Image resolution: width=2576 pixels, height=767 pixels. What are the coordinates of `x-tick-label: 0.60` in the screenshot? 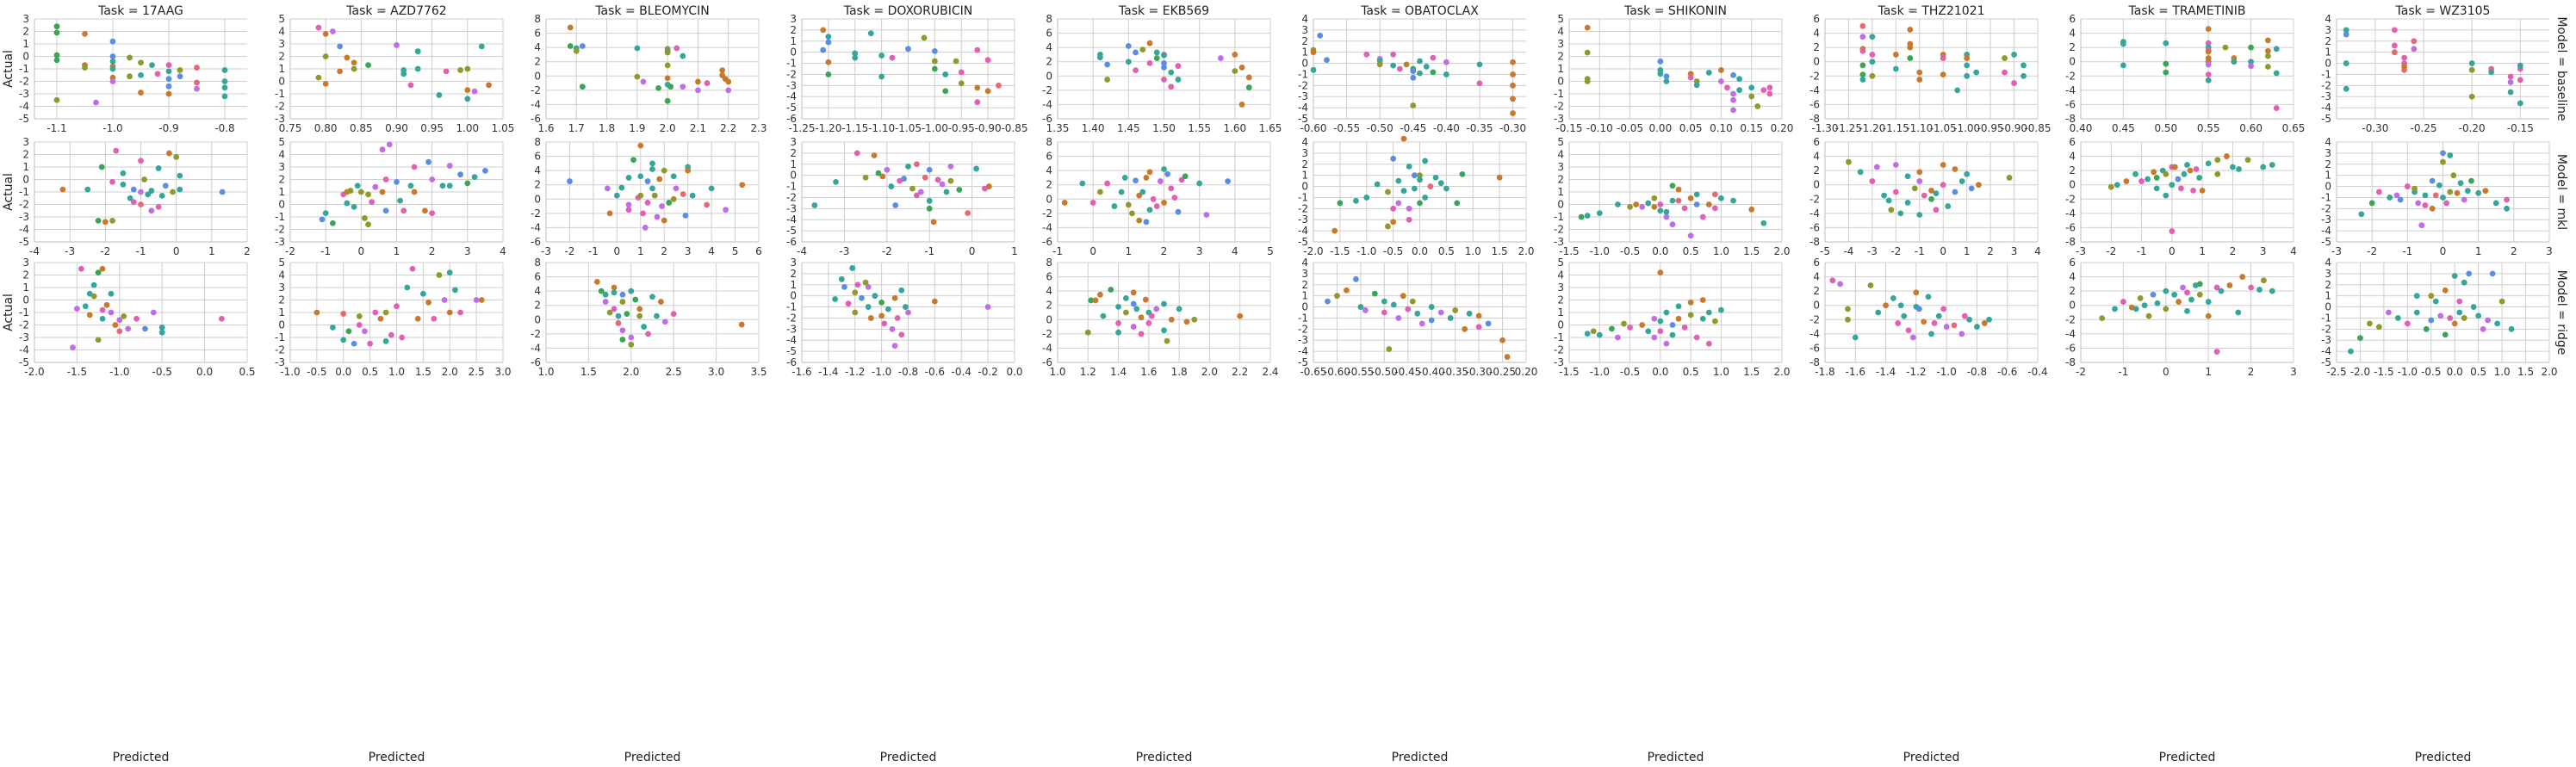 It's located at (2251, 128).